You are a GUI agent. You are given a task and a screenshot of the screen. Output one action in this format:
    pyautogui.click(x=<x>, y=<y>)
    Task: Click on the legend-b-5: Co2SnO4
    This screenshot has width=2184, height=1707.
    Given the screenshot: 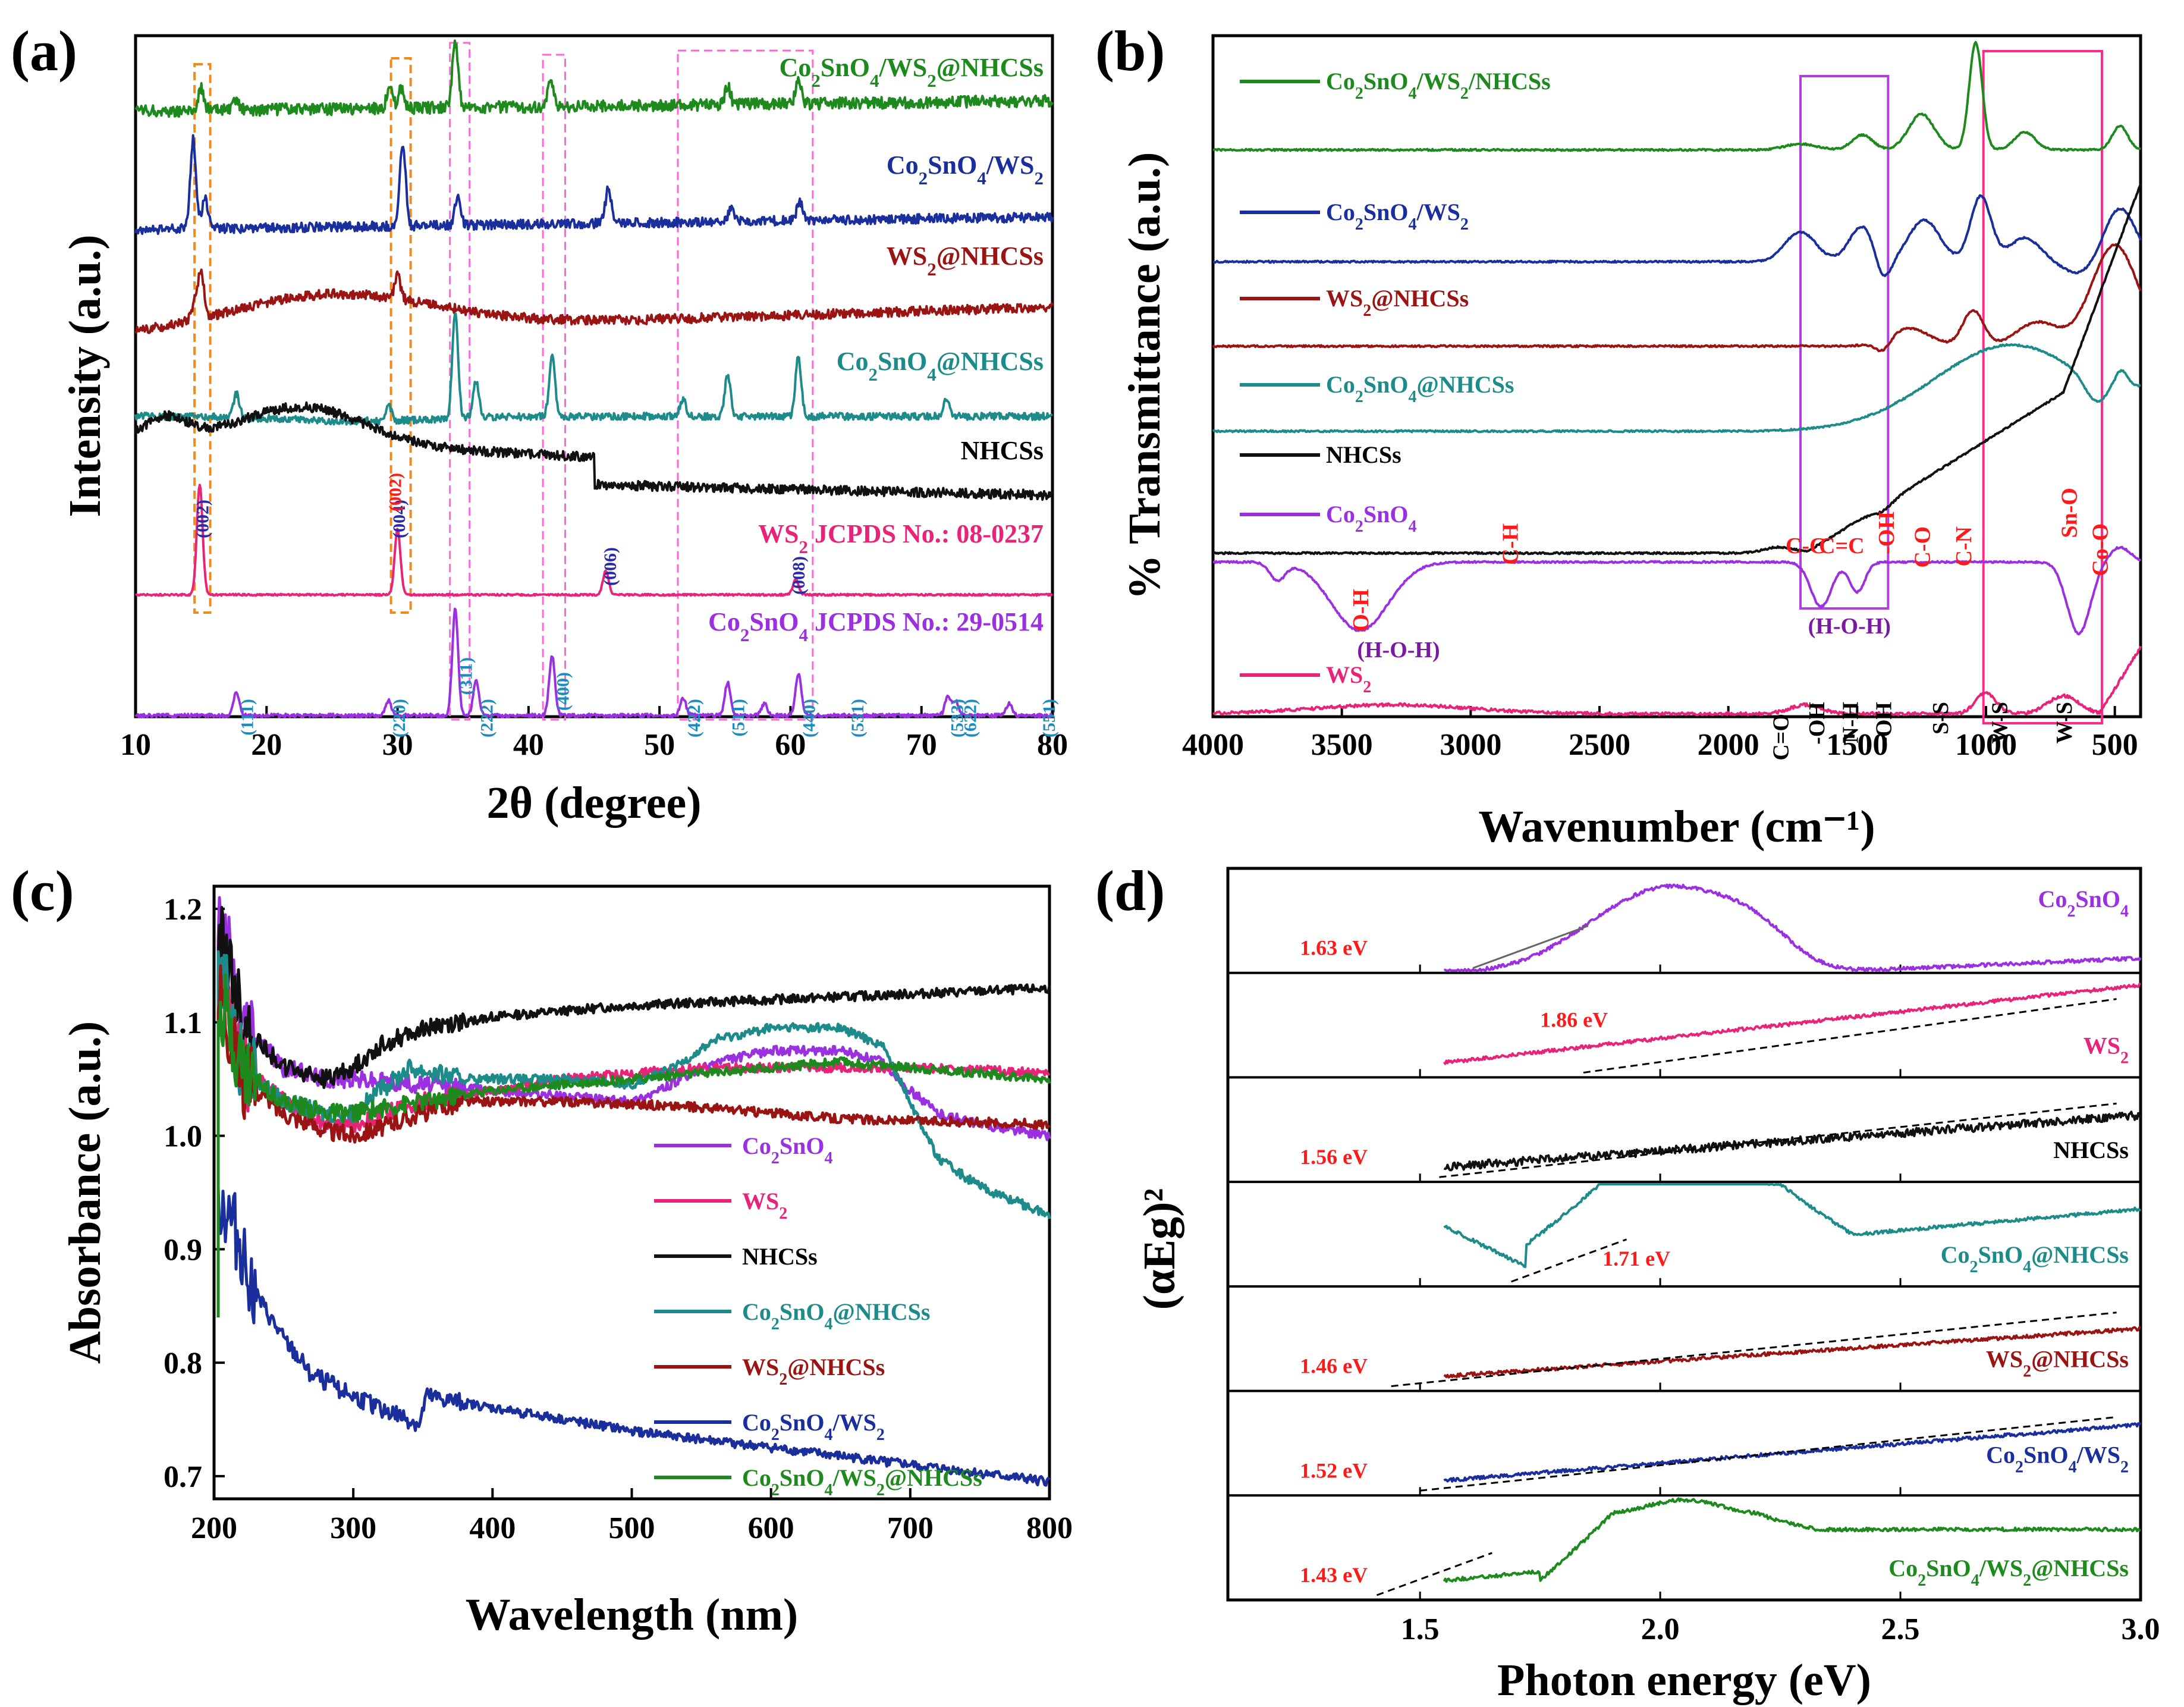 What is the action you would take?
    pyautogui.click(x=1371, y=518)
    